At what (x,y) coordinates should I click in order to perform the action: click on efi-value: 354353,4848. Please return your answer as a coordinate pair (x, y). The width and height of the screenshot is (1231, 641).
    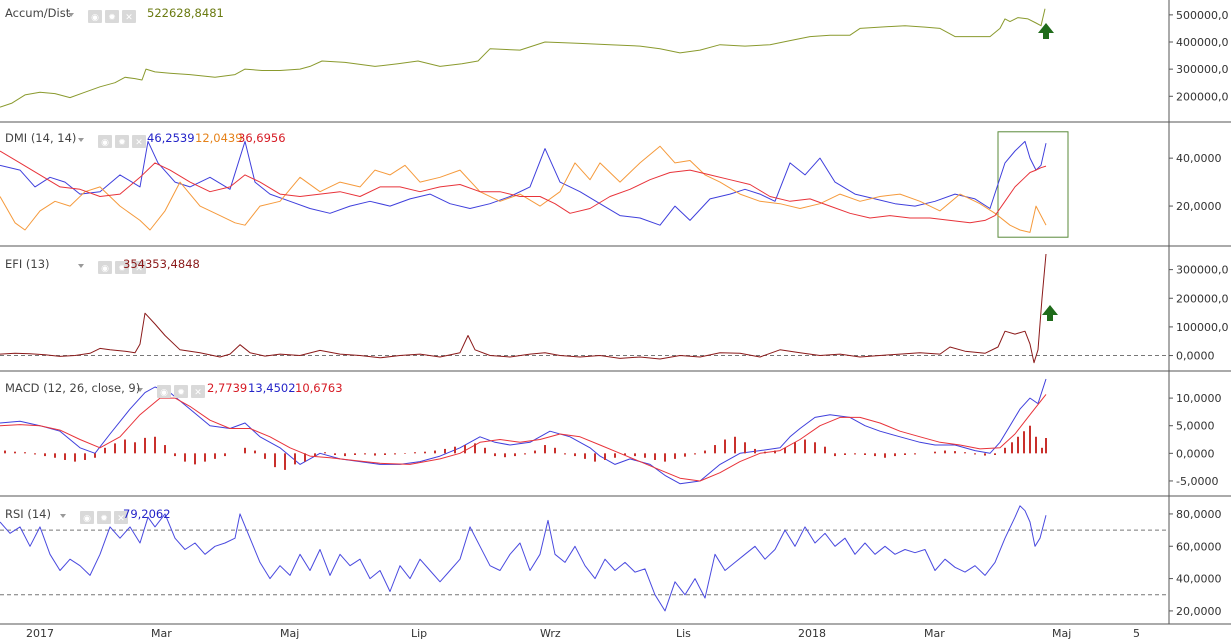
    Looking at the image, I should click on (161, 264).